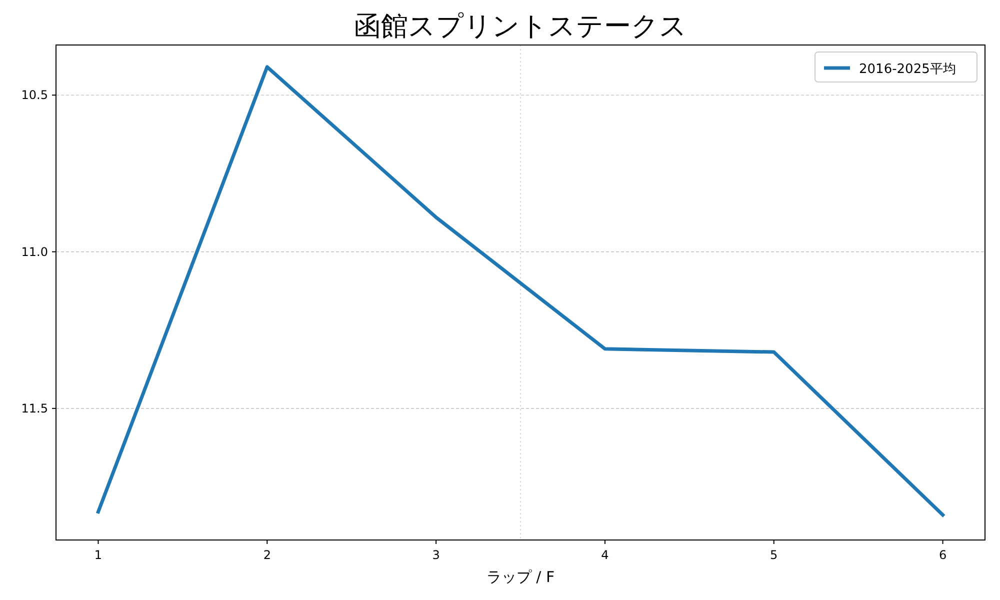 This screenshot has height=600, width=1000. I want to click on x-tick-label: 6, so click(942, 555).